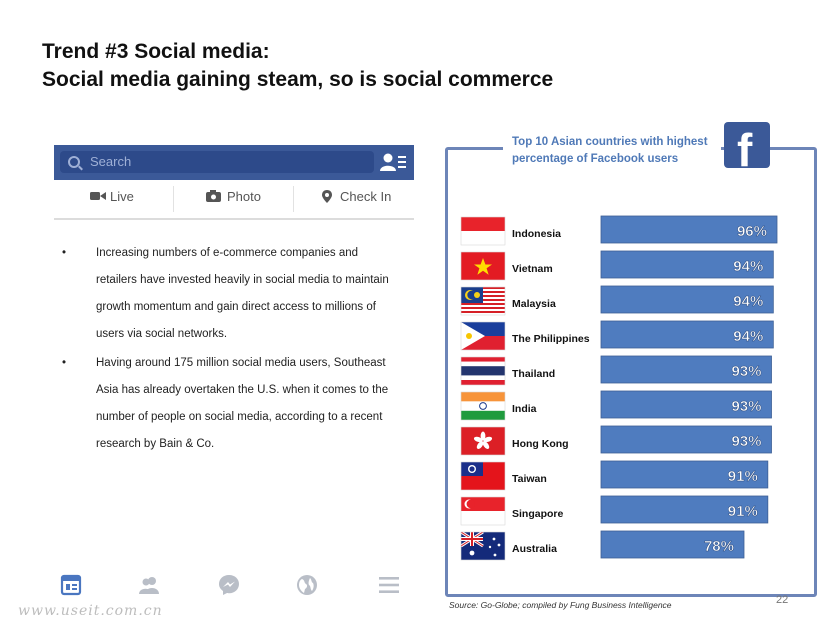 The height and width of the screenshot is (630, 840). Describe the element at coordinates (327, 196) in the screenshot. I see `location-pin-icon` at that location.